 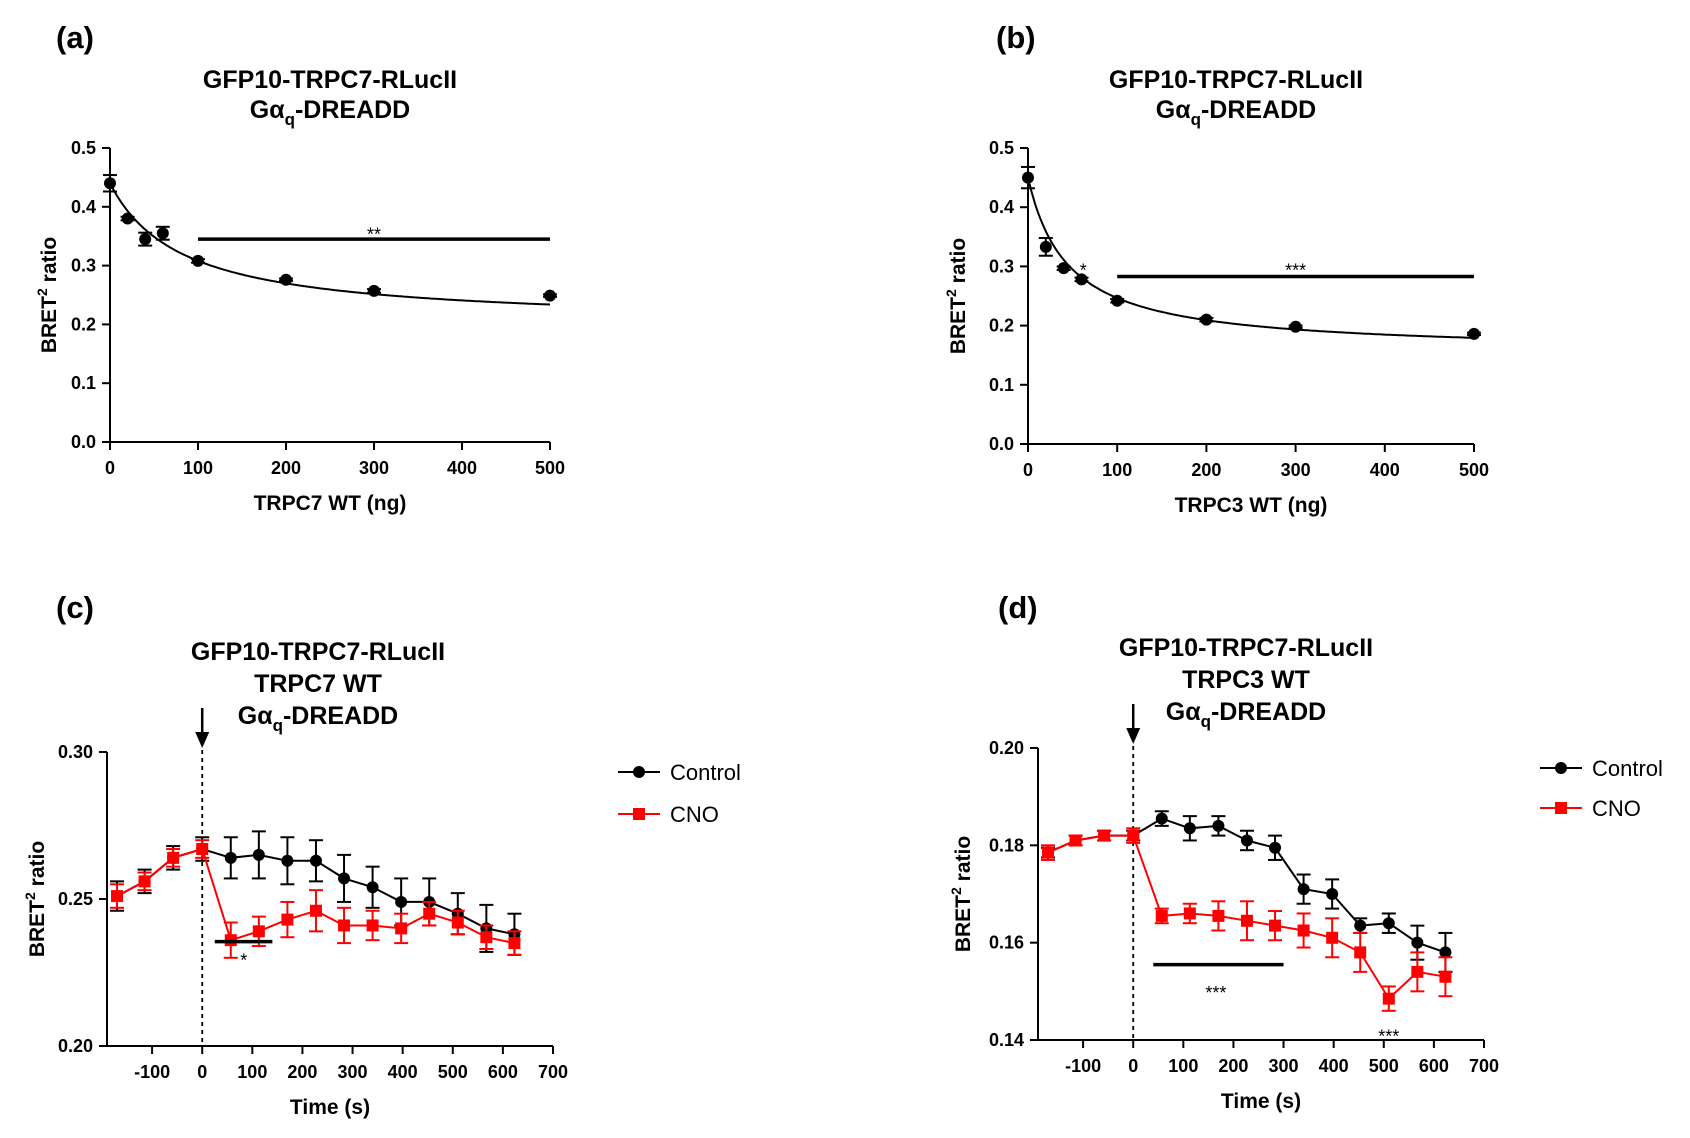 I want to click on series-data, so click(x=1251, y=252).